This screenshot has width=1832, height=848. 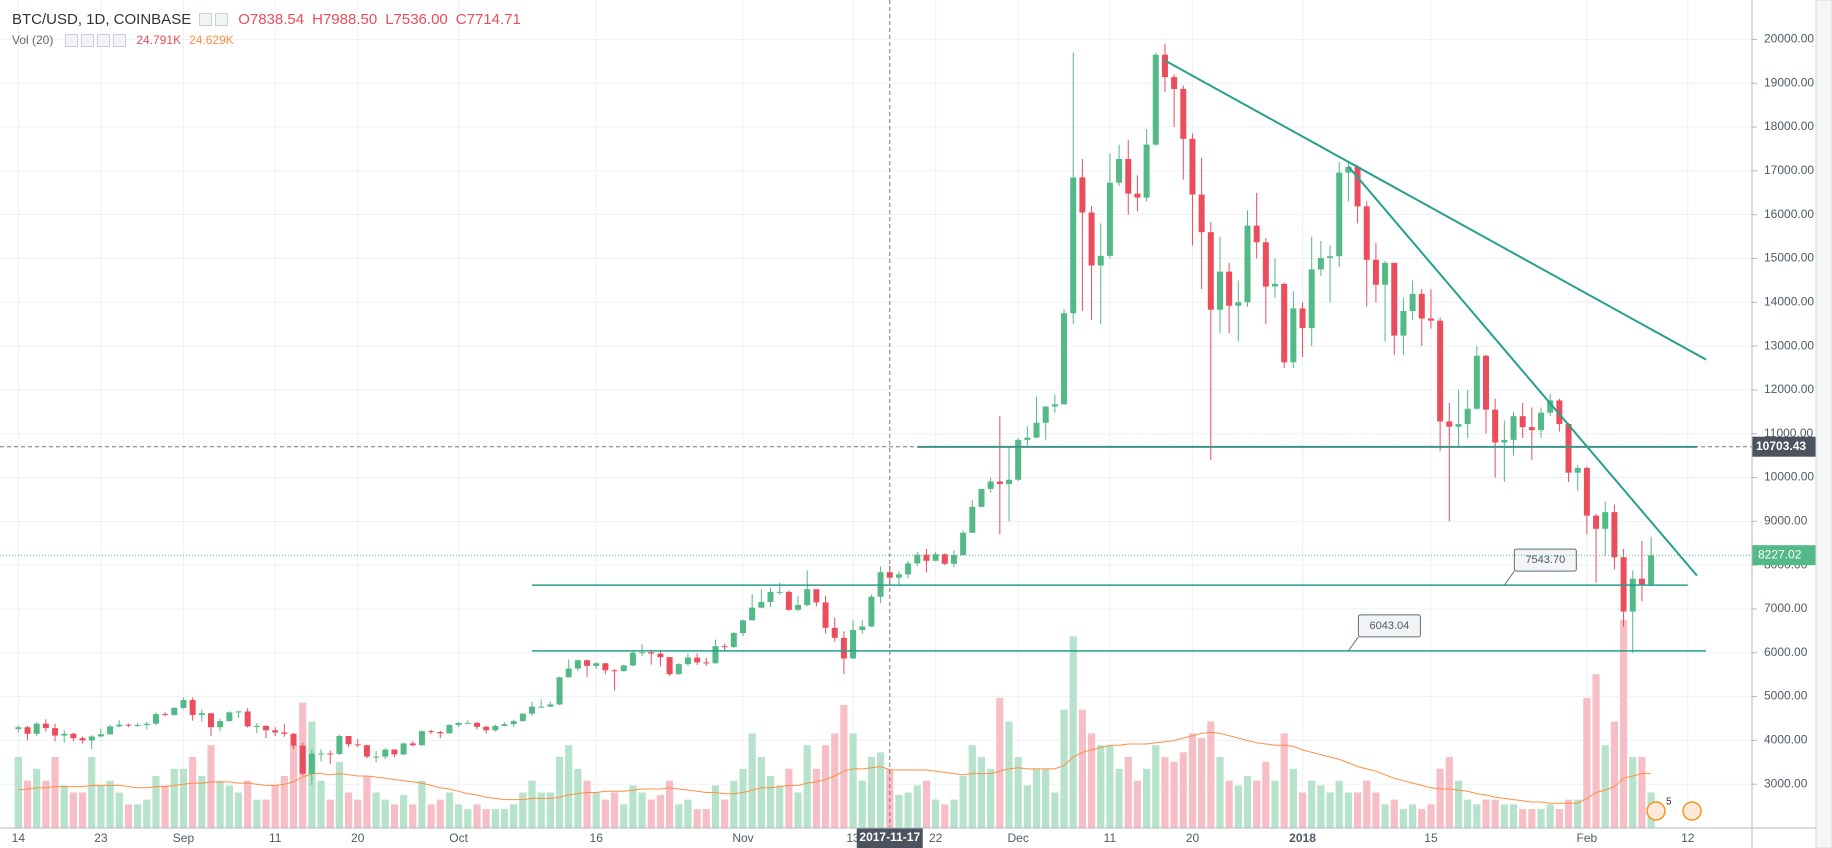 I want to click on callout-box, so click(x=1389, y=626).